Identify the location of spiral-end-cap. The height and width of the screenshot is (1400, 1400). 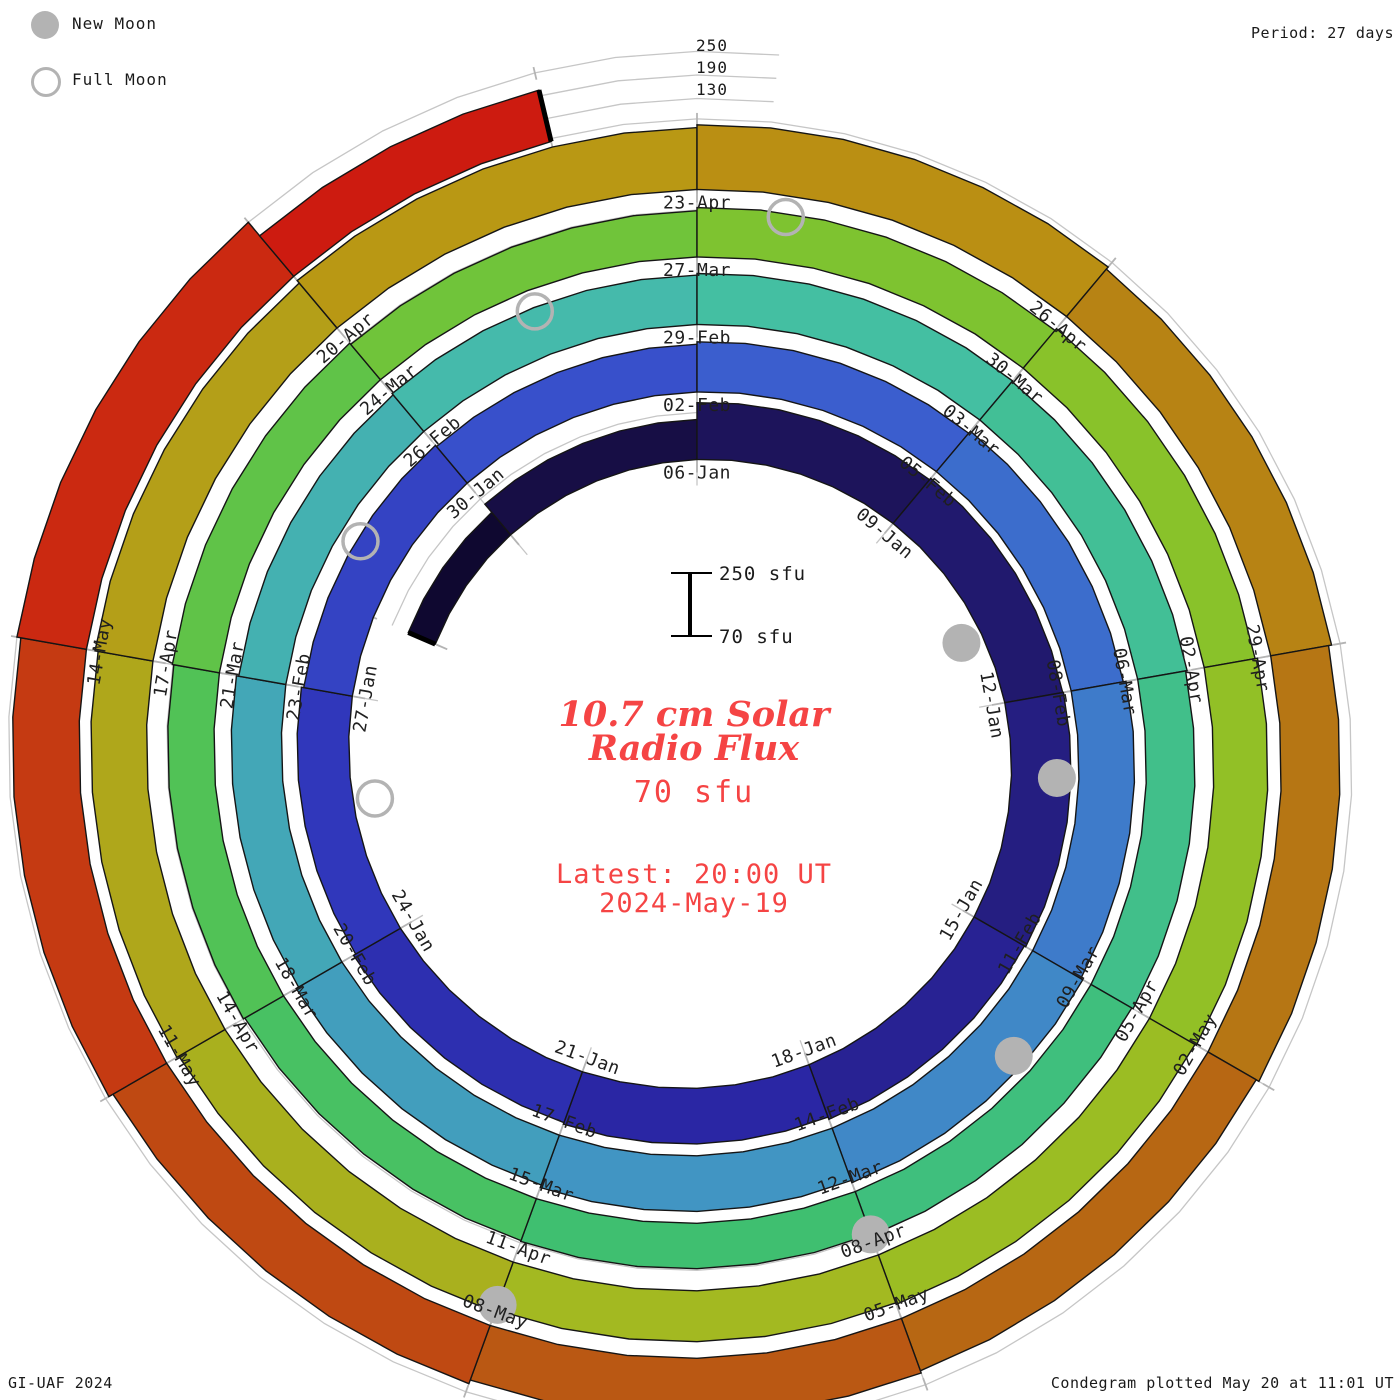
(545, 116).